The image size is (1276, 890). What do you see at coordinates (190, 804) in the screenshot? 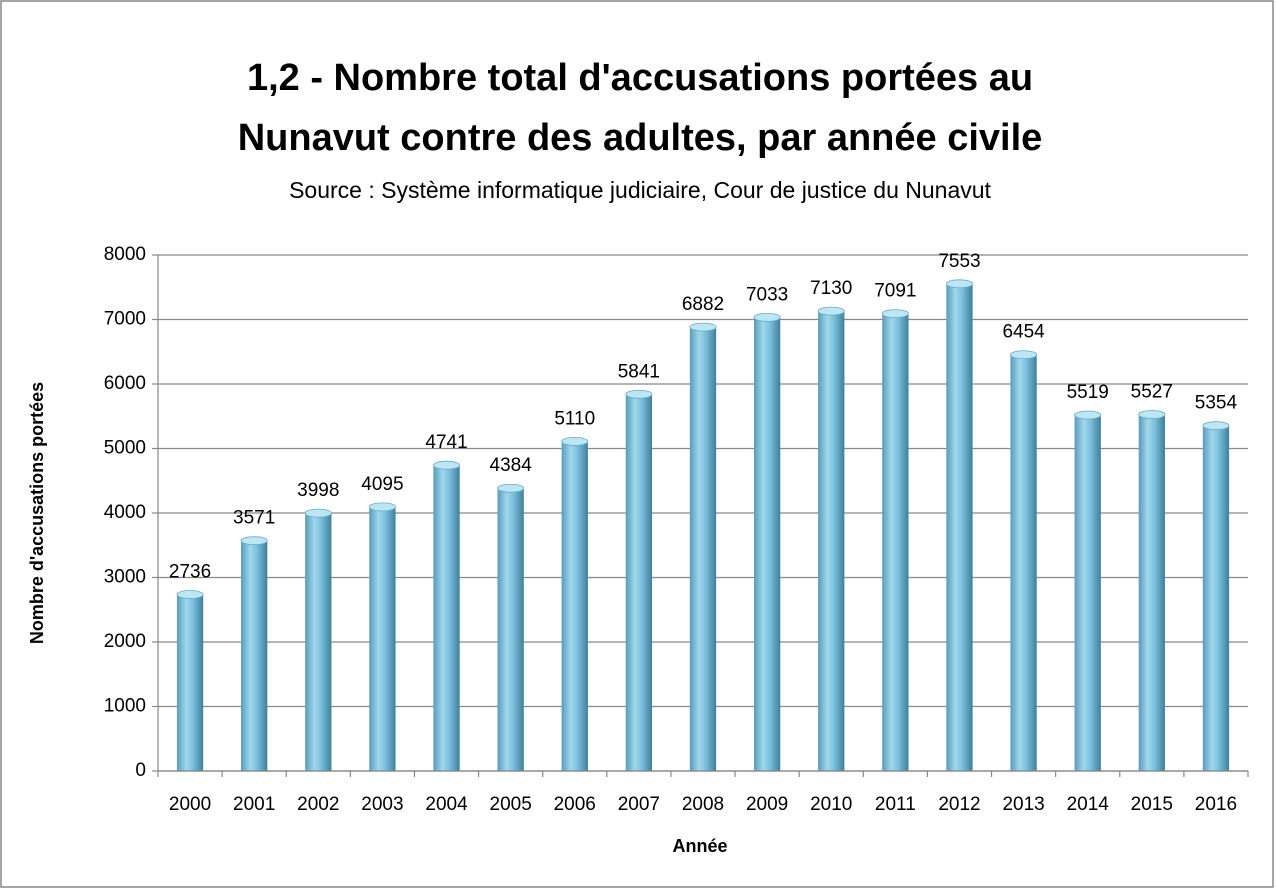
I see `x-tick-label: 2000` at bounding box center [190, 804].